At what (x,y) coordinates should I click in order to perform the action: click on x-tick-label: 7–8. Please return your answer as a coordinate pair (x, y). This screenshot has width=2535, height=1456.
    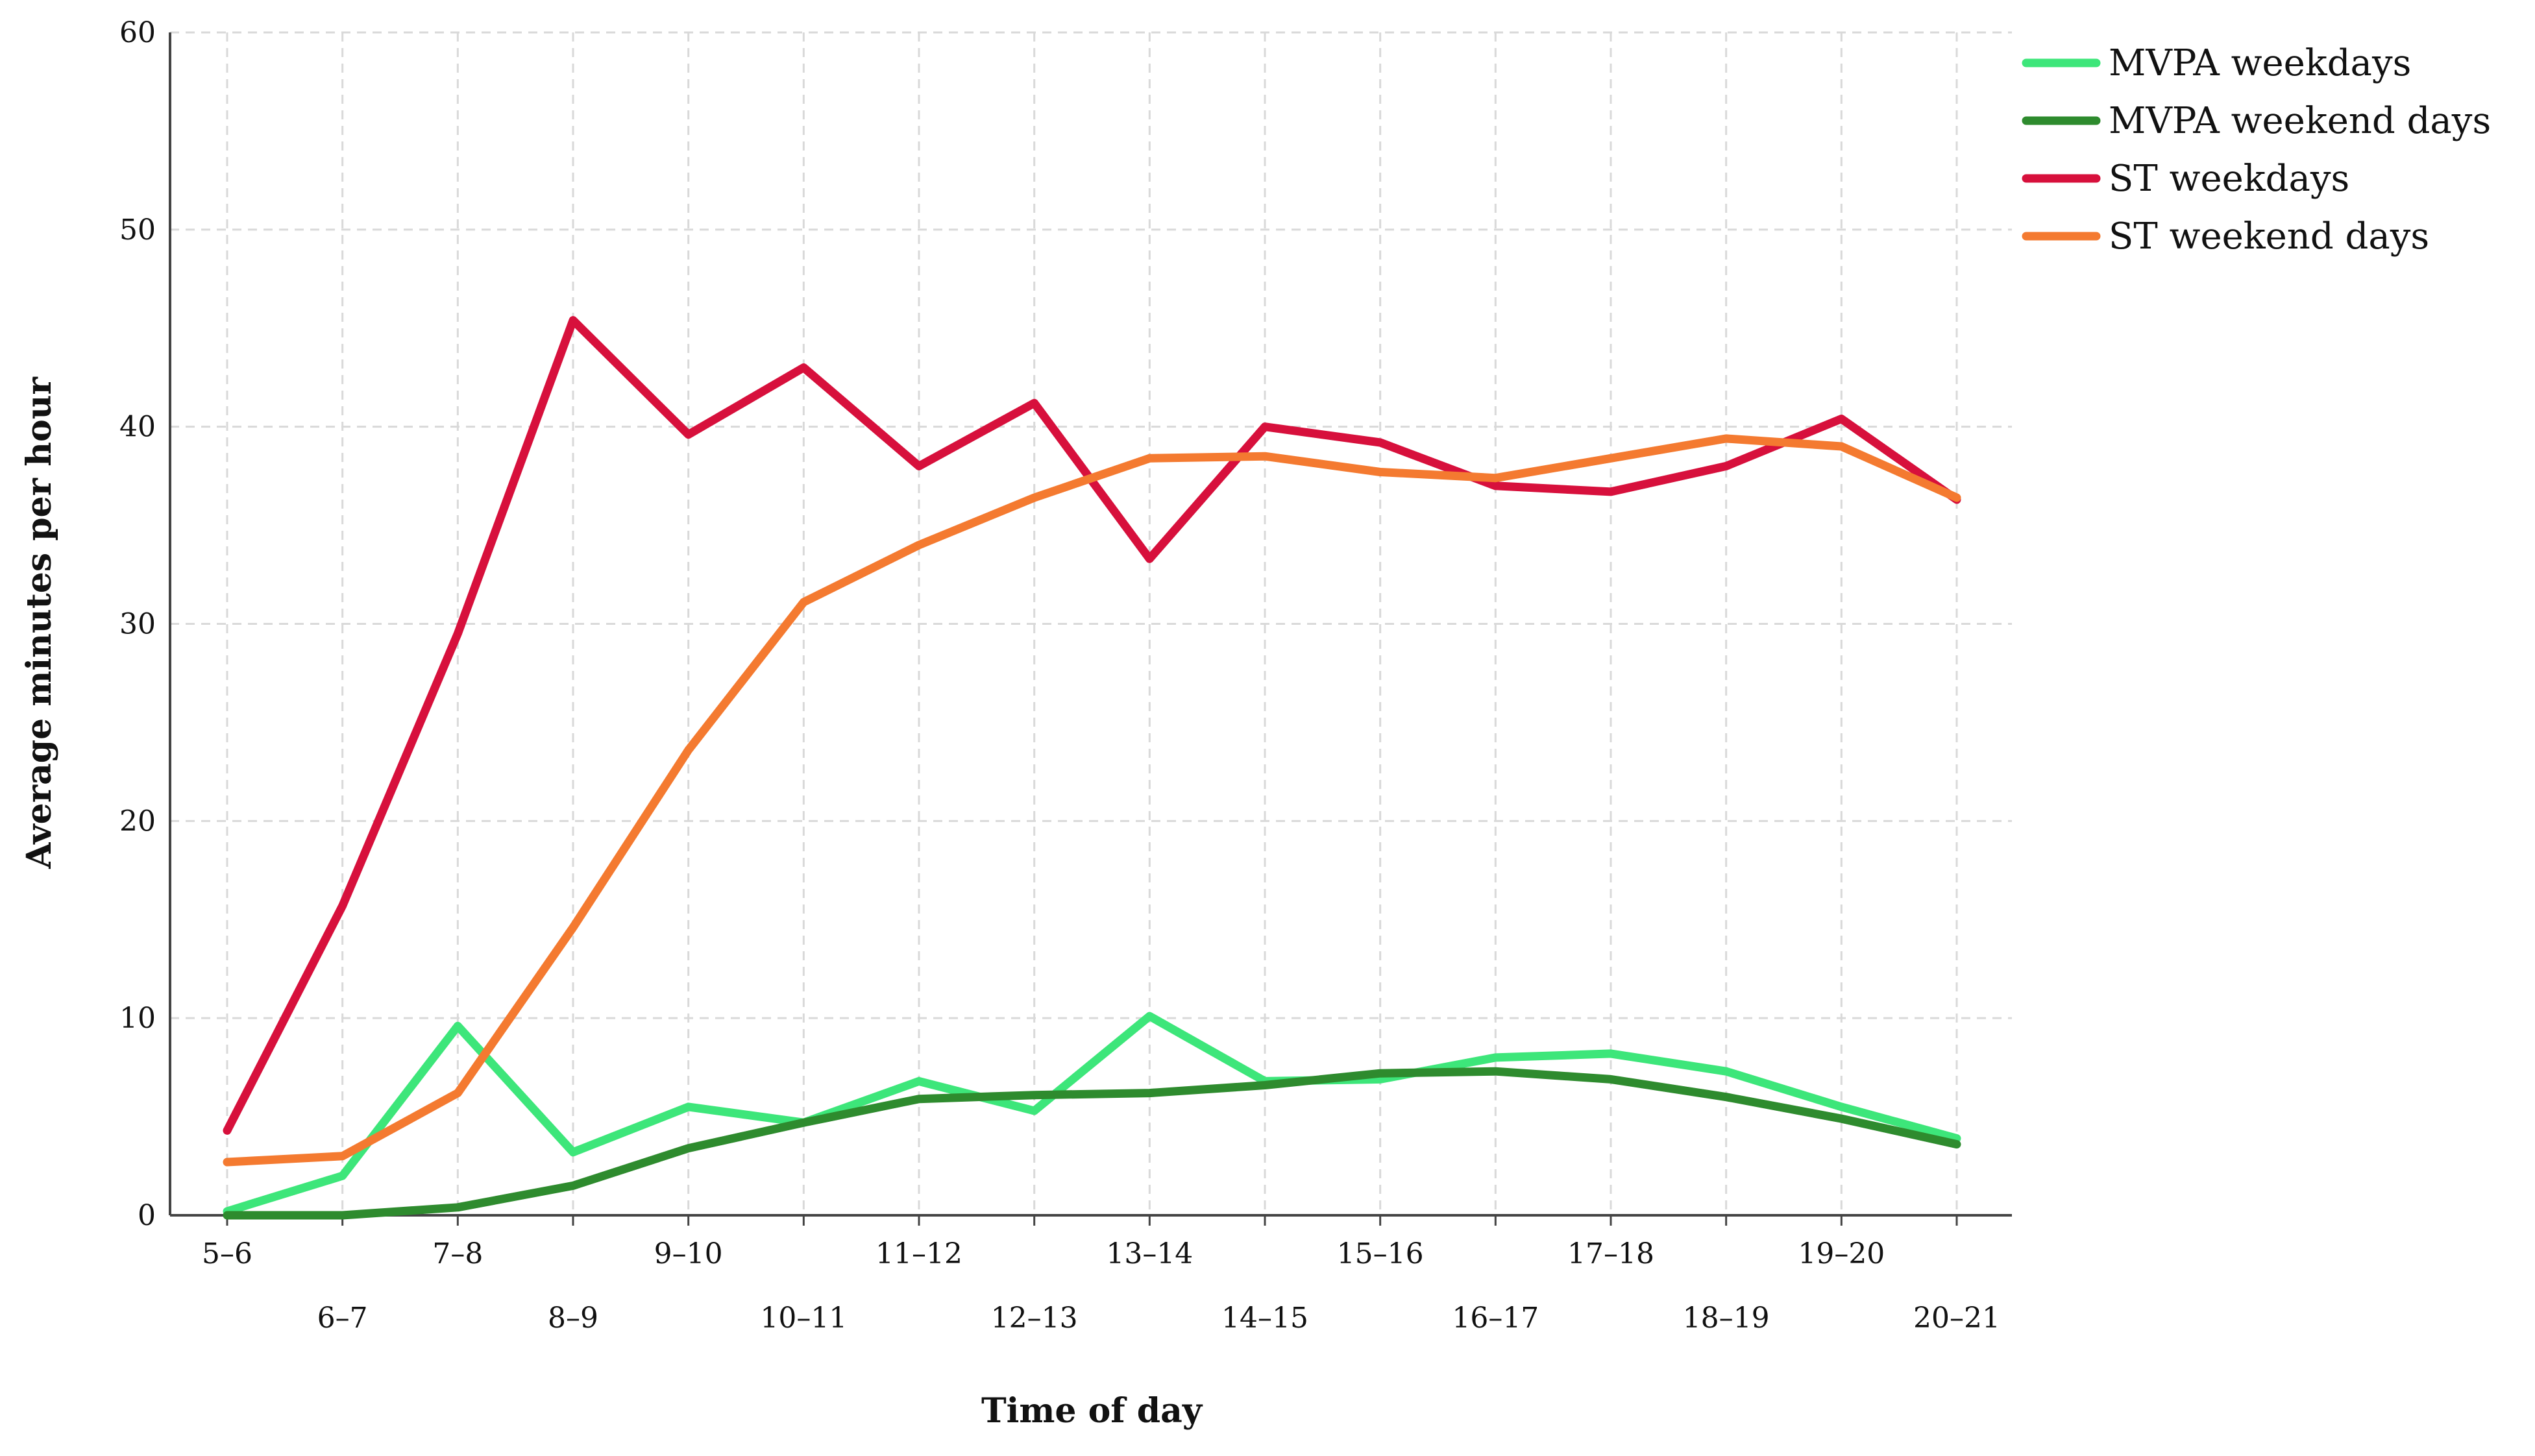
    Looking at the image, I should click on (457, 1253).